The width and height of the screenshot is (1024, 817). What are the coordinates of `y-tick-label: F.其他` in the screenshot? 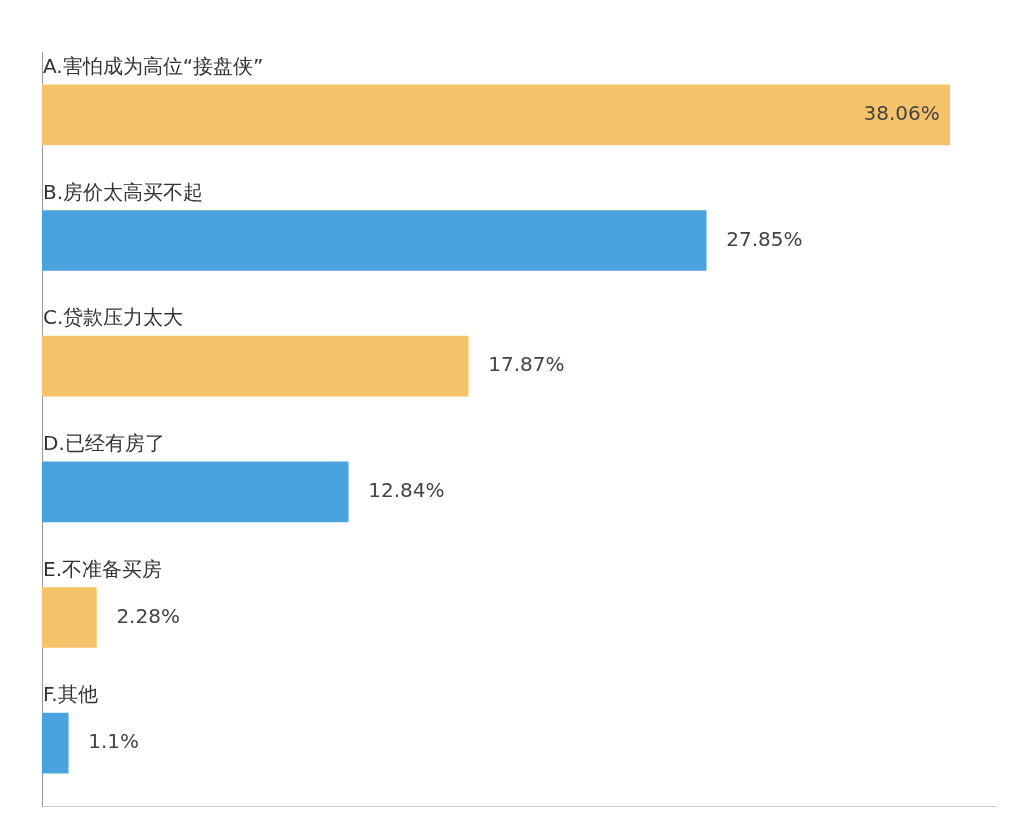 It's located at (70, 694).